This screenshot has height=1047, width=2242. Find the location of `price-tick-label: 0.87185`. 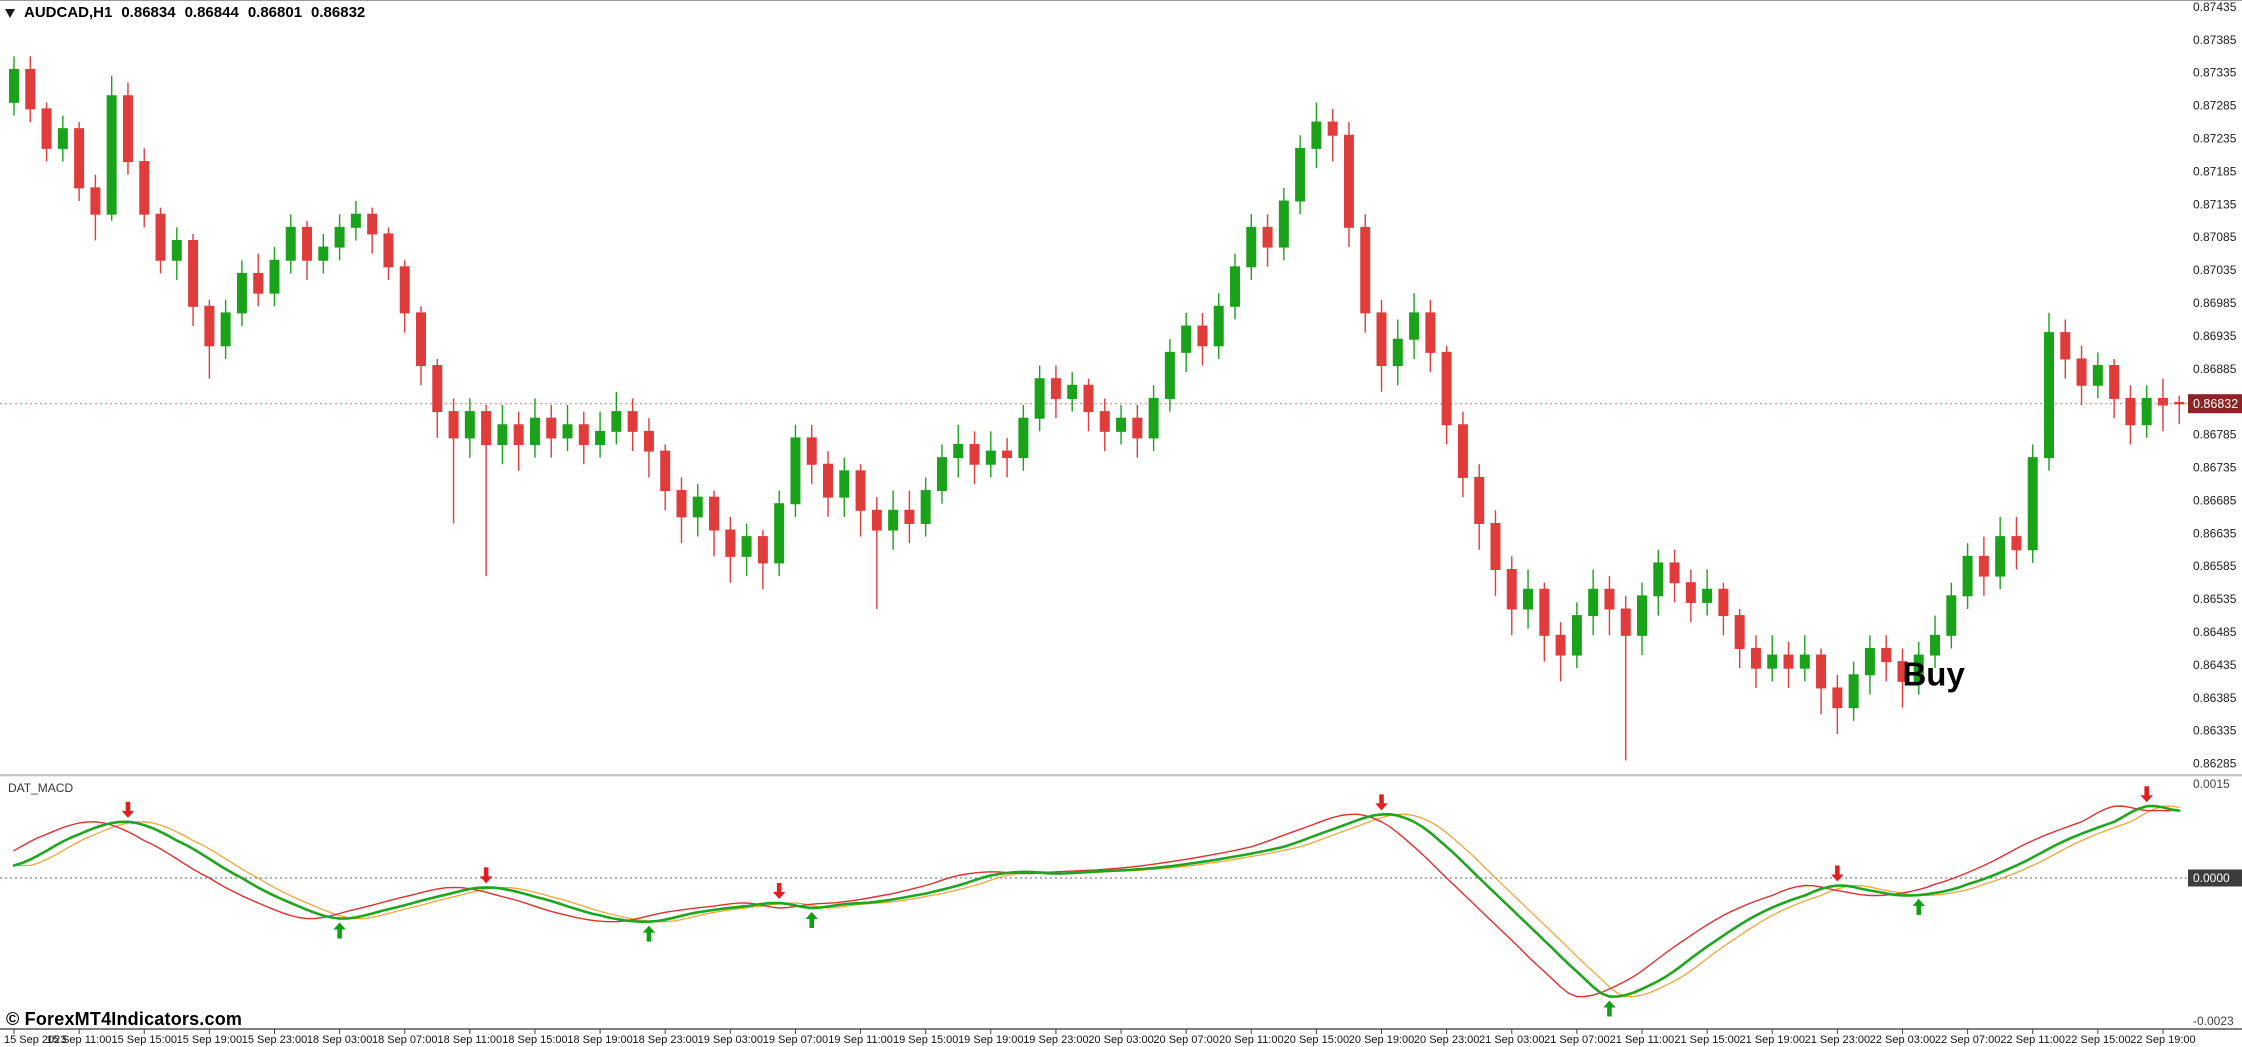

price-tick-label: 0.87185 is located at coordinates (2215, 171).